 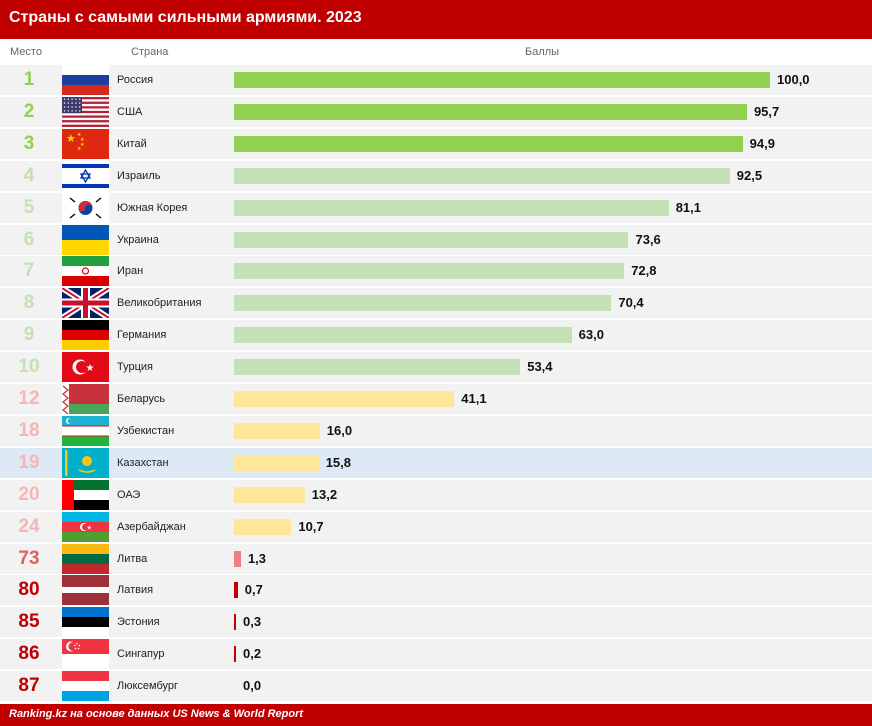 I want to click on table-row: 18 Узбекистан 16,0, so click(x=436, y=431).